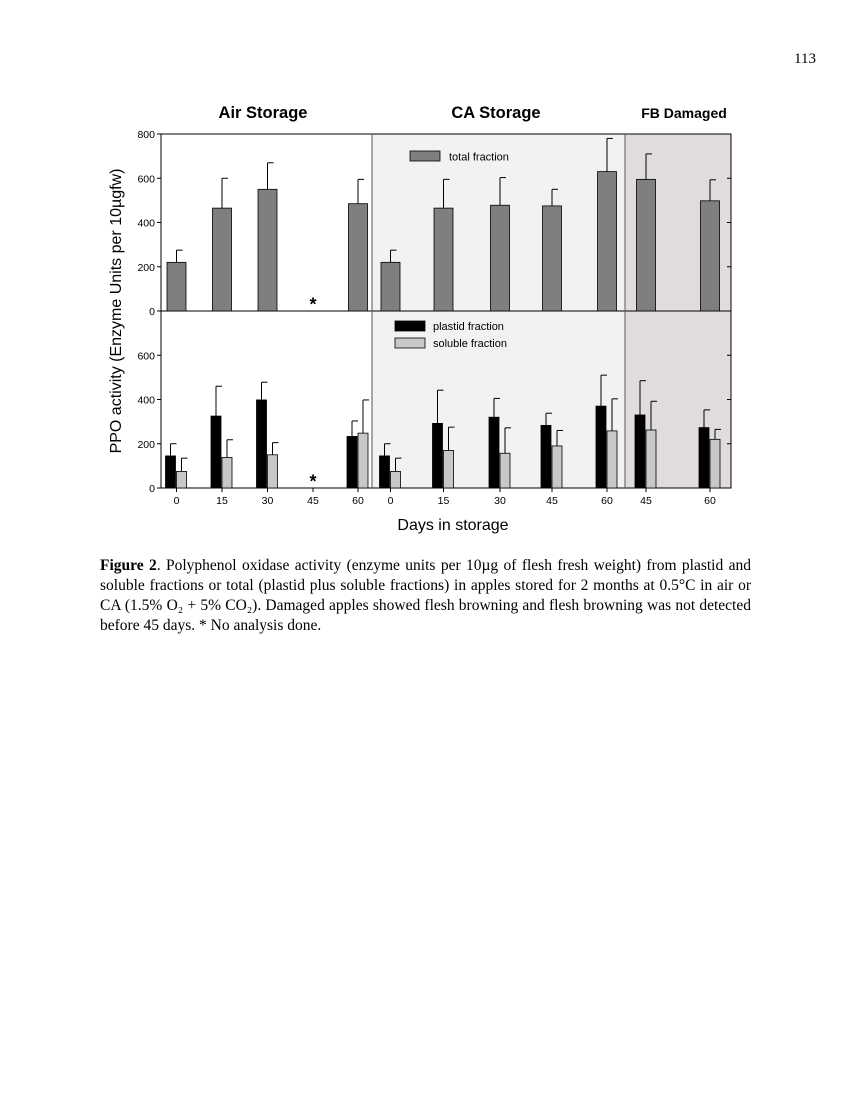  I want to click on no-analysis-marker-top: *, so click(312, 305).